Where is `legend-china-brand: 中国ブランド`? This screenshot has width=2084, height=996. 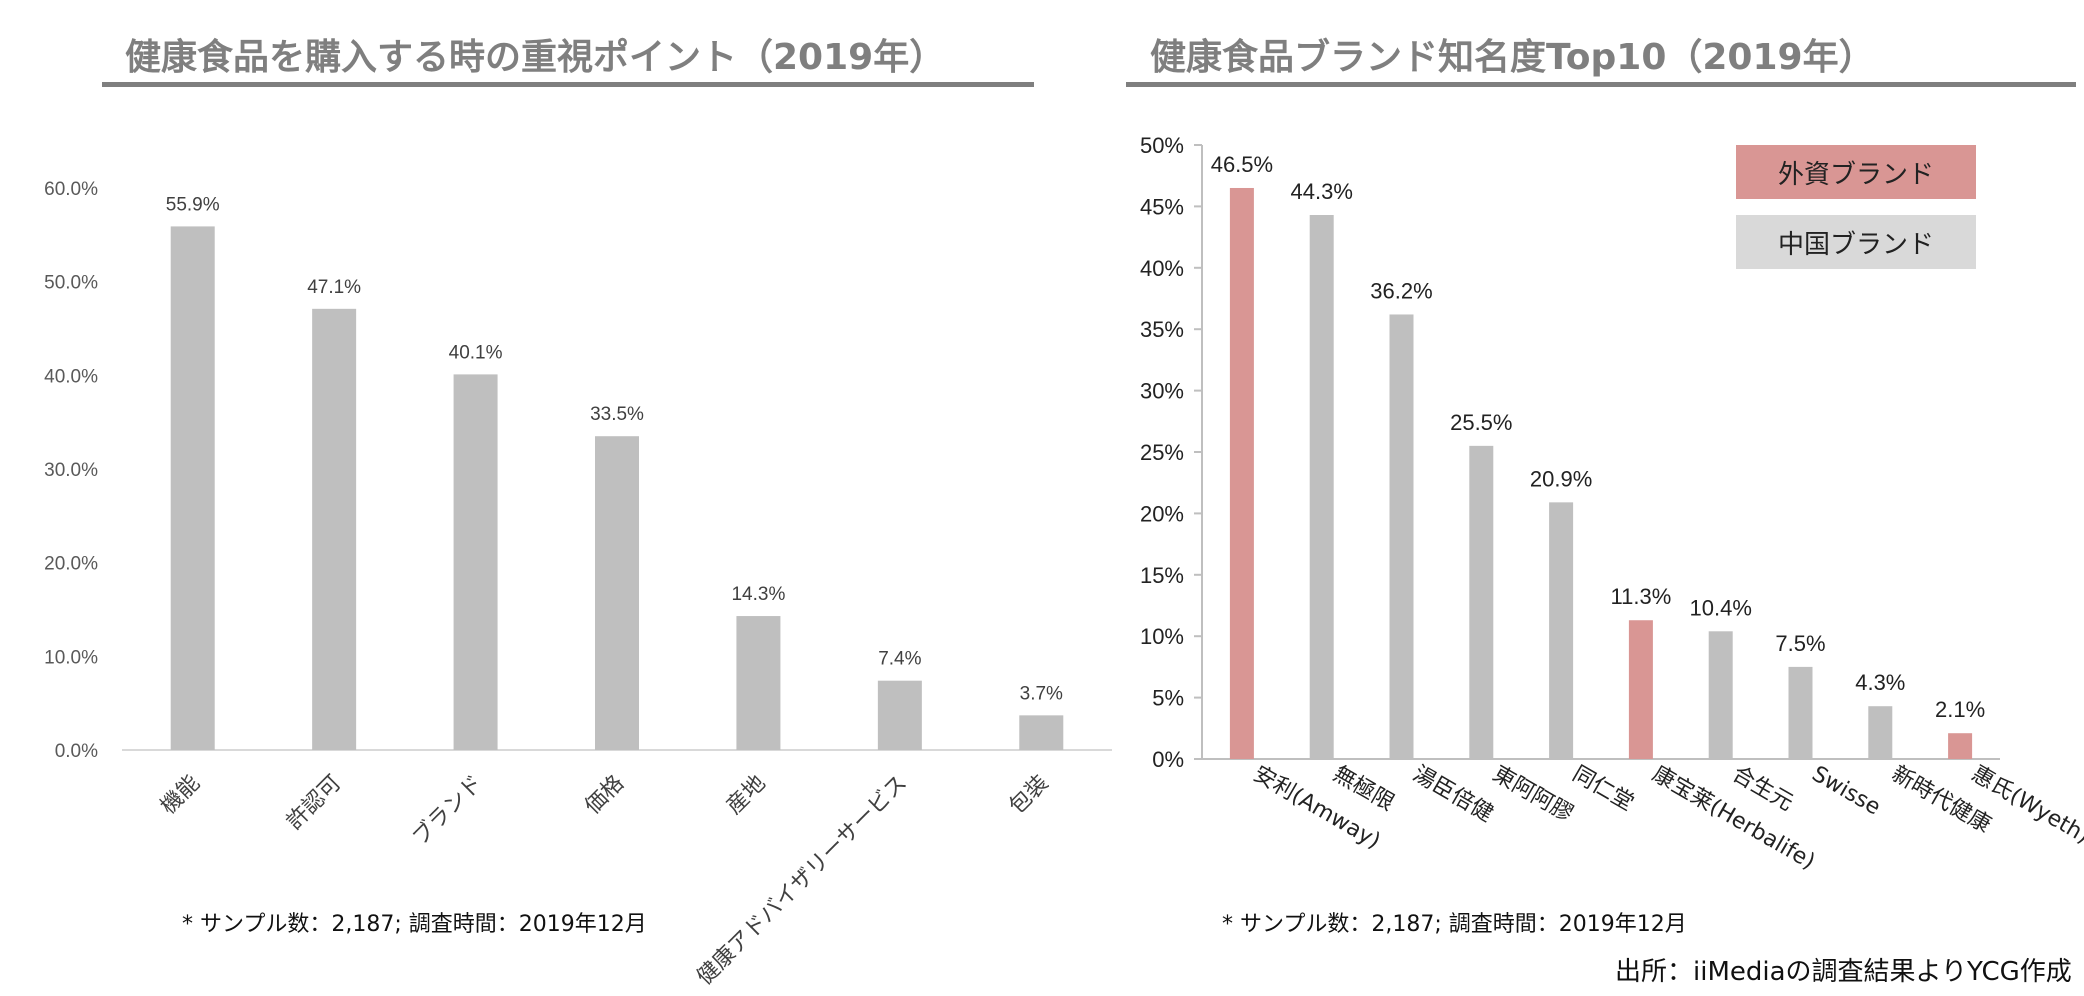 legend-china-brand: 中国ブランド is located at coordinates (1856, 242).